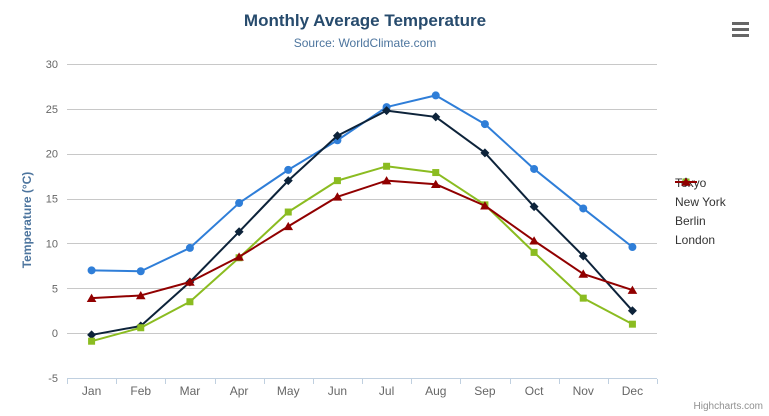 The height and width of the screenshot is (416, 769). I want to click on y-axis-label: 5, so click(55, 289).